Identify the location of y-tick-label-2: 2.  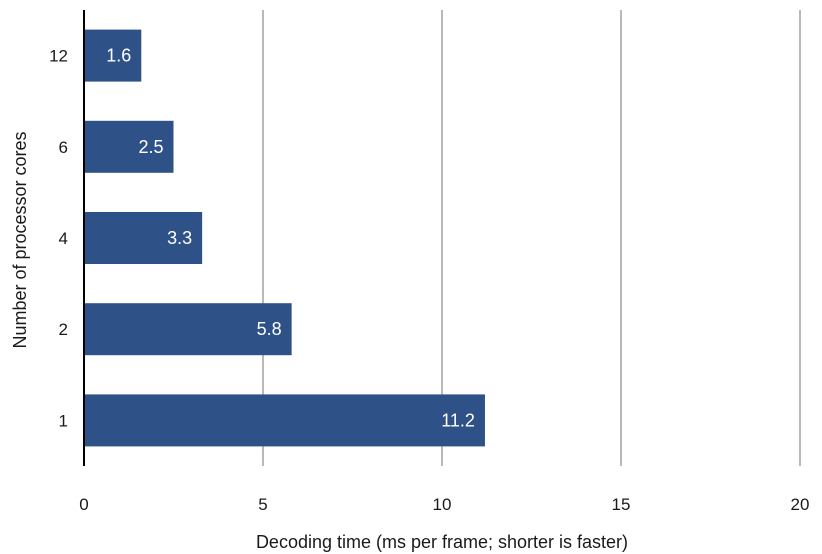
(63, 329).